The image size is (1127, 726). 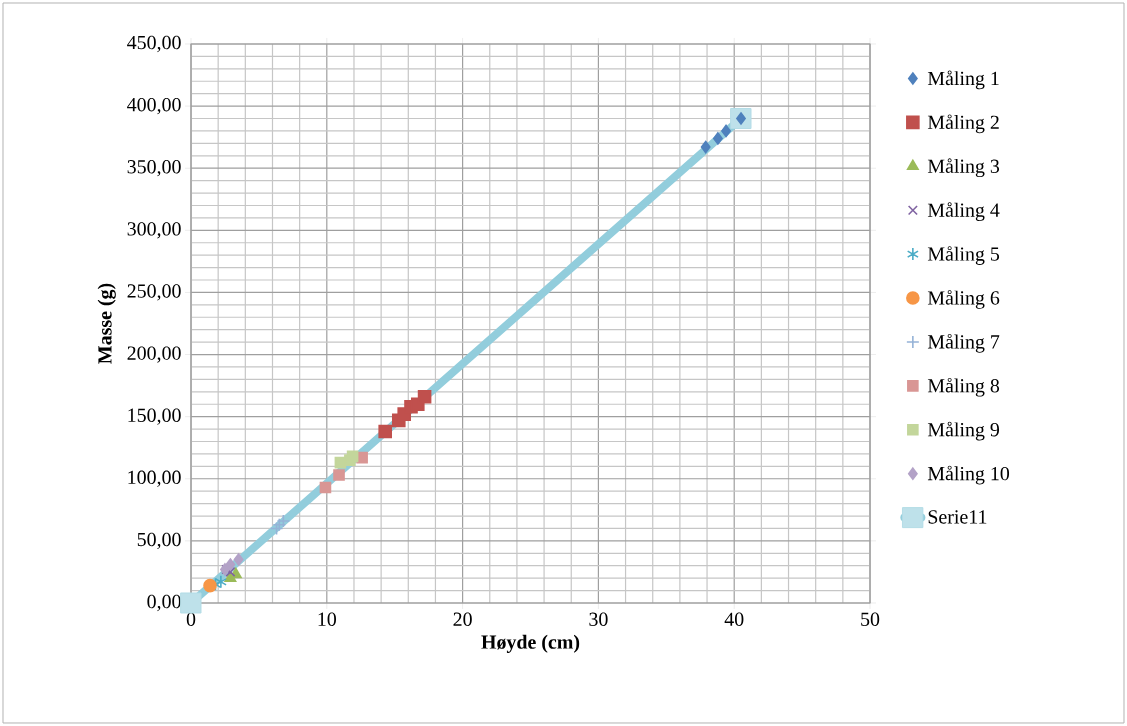 What do you see at coordinates (734, 619) in the screenshot?
I see `x-tick-label: 40` at bounding box center [734, 619].